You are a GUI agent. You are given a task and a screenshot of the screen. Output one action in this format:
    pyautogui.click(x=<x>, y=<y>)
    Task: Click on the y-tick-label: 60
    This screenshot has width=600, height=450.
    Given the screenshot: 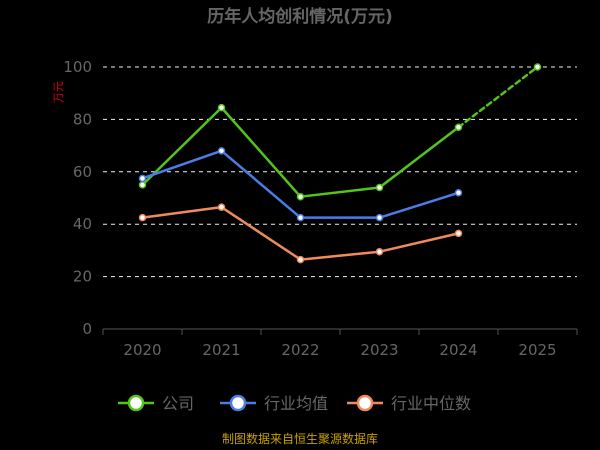 What is the action you would take?
    pyautogui.click(x=82, y=172)
    